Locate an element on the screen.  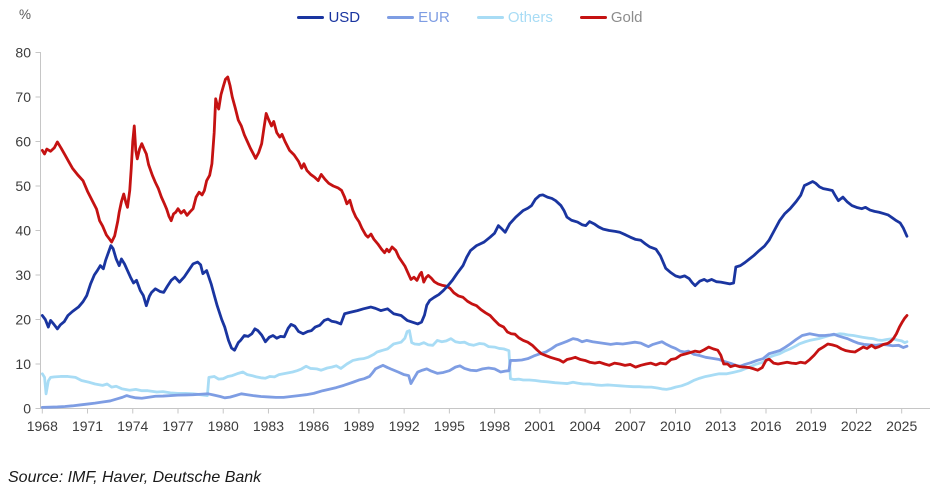
x-axis-tick-label: 1974 is located at coordinates (132, 426).